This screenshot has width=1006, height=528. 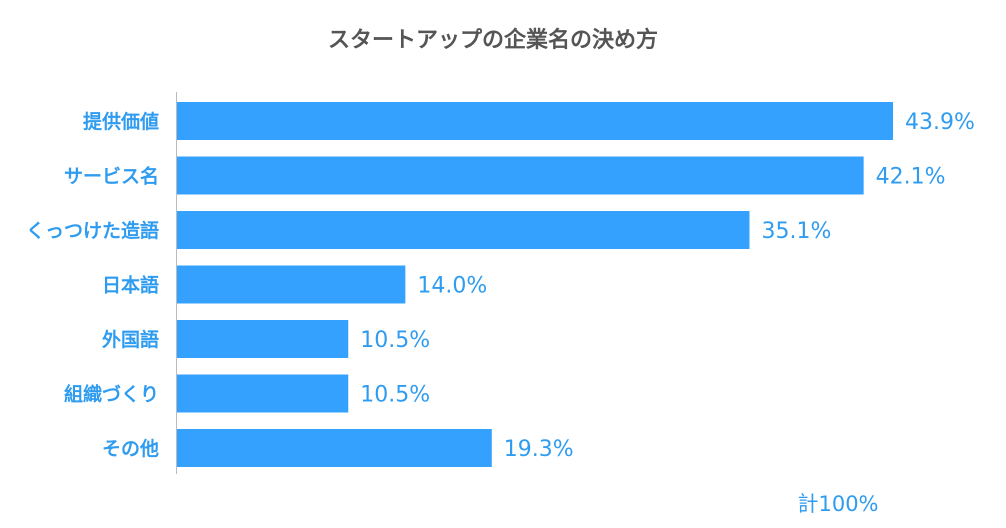 What do you see at coordinates (130, 448) in the screenshot?
I see `category-label: その他` at bounding box center [130, 448].